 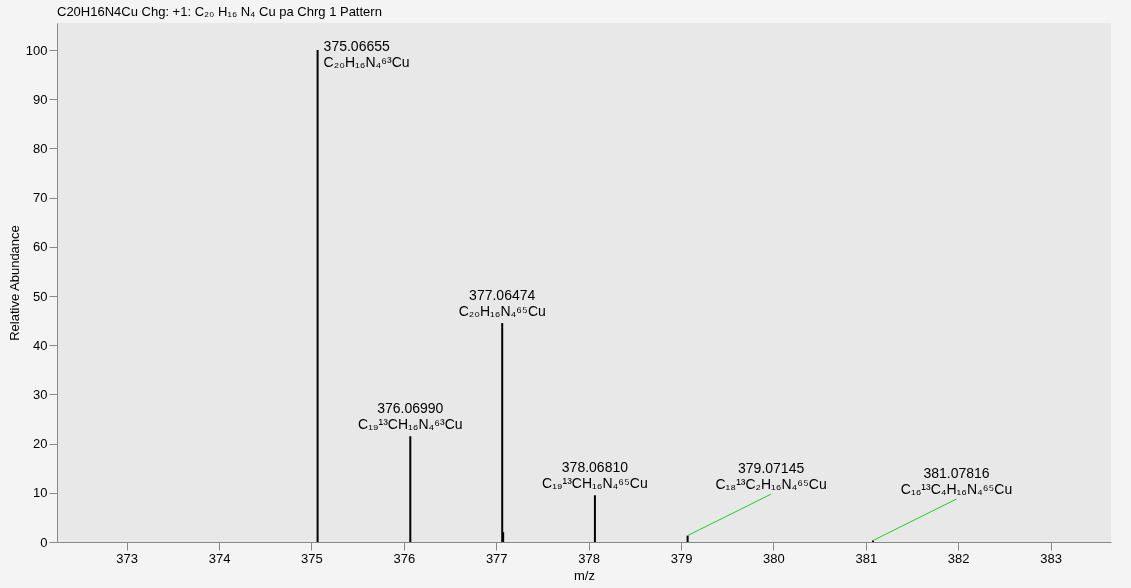 What do you see at coordinates (40, 493) in the screenshot?
I see `y-tick-label: 10` at bounding box center [40, 493].